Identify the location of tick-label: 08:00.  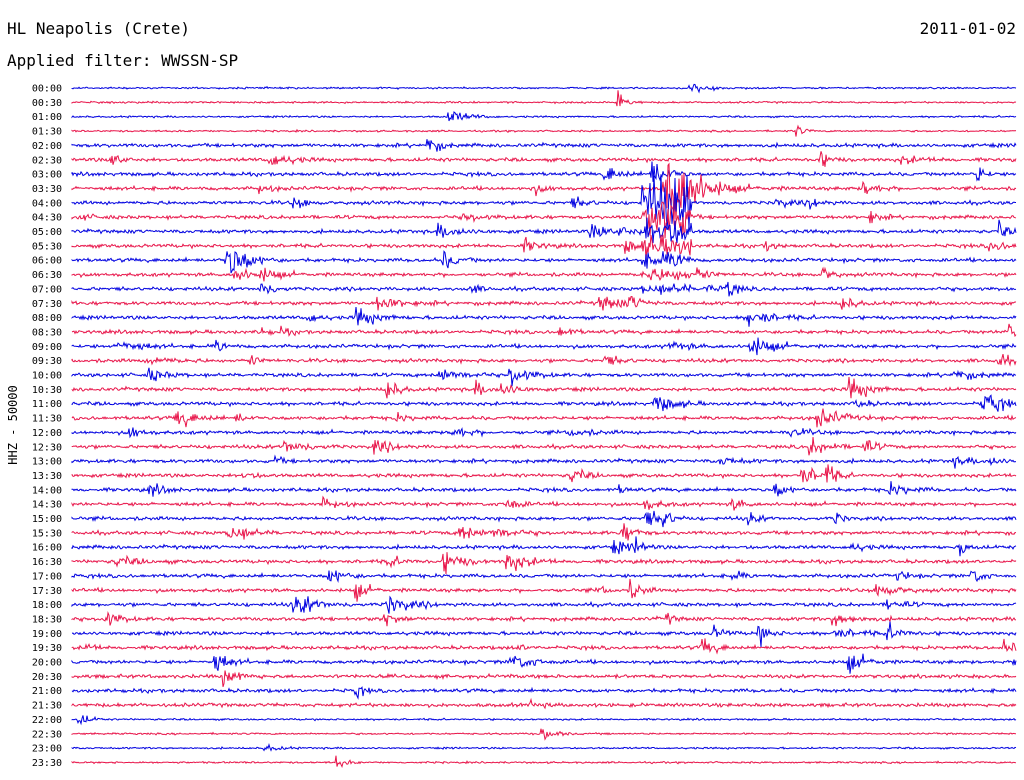
(47, 318).